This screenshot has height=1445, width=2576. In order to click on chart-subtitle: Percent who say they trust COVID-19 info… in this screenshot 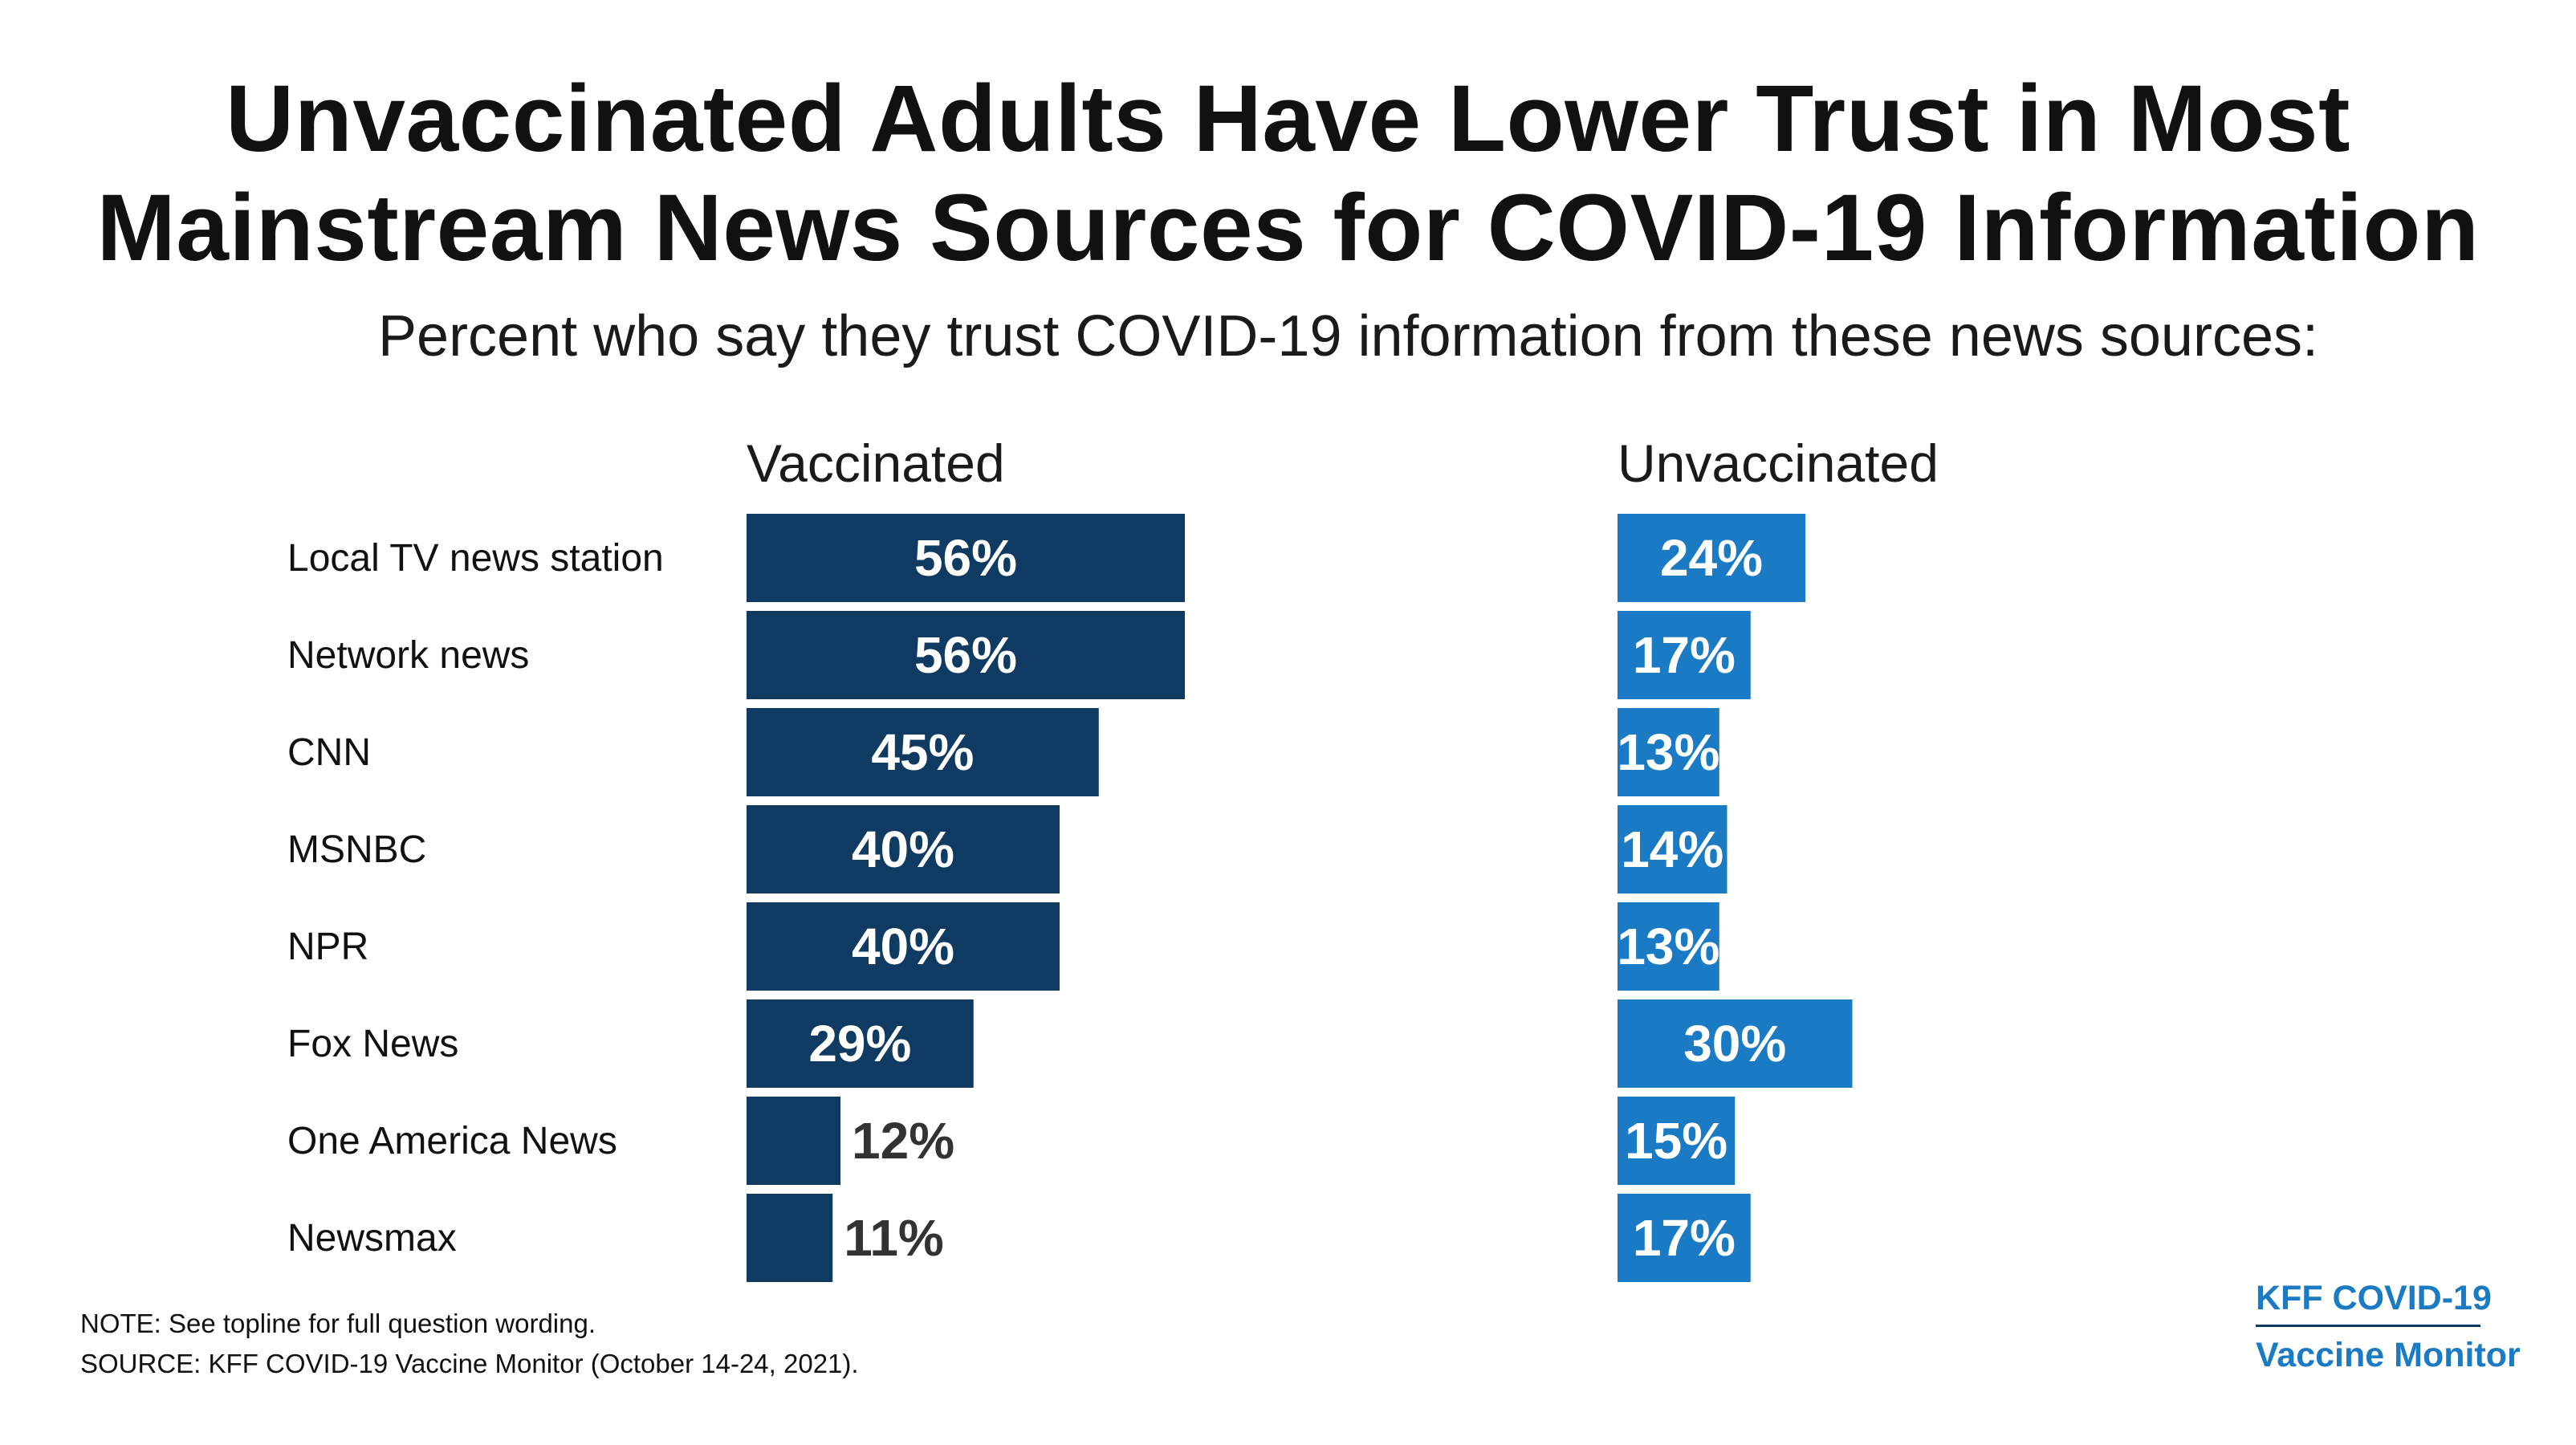, I will do `click(1348, 336)`.